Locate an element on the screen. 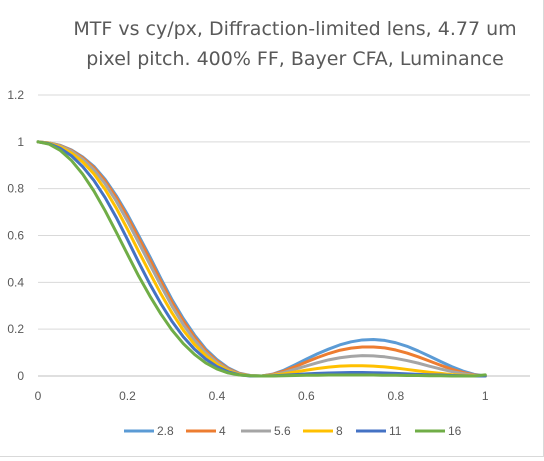 This screenshot has width=544, height=461. y-tick-label: 0.2 is located at coordinates (15, 329).